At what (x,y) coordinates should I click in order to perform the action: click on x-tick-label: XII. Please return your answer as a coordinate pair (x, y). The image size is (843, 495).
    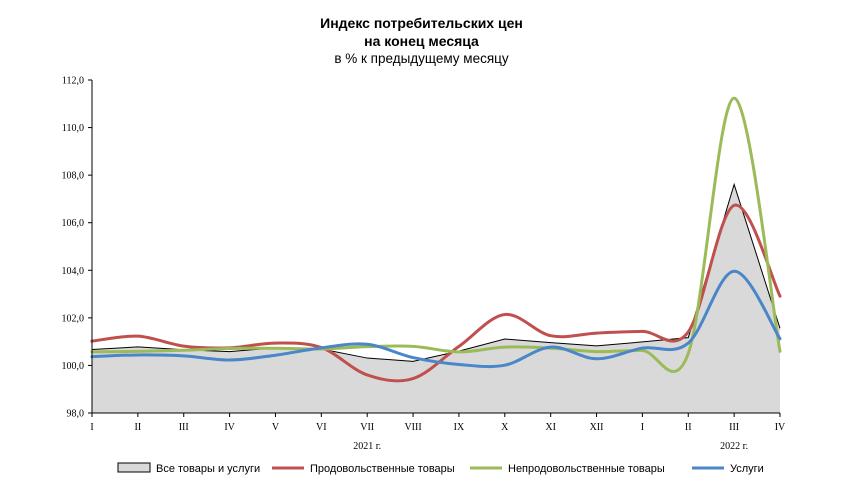
    Looking at the image, I should click on (597, 427).